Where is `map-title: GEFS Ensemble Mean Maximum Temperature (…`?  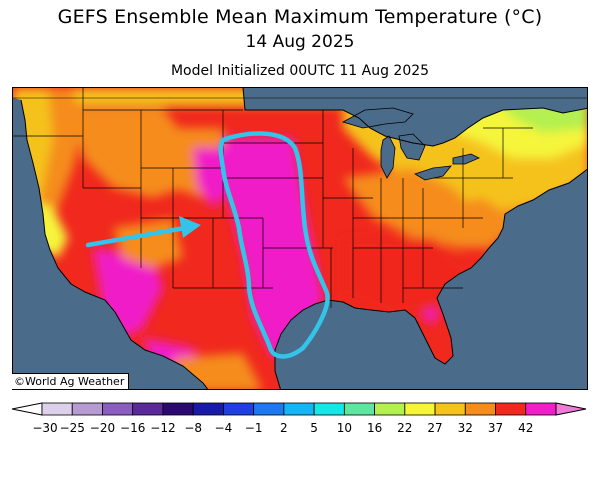 map-title: GEFS Ensemble Mean Maximum Temperature (… is located at coordinates (300, 17).